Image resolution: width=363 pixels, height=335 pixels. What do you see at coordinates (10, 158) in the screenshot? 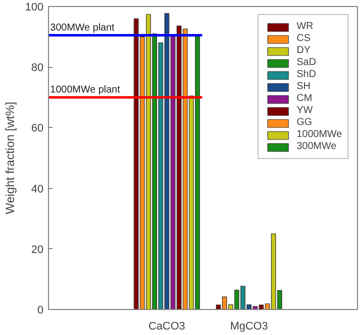
I see `y-axis-title: Weight fraction [wt%]` at bounding box center [10, 158].